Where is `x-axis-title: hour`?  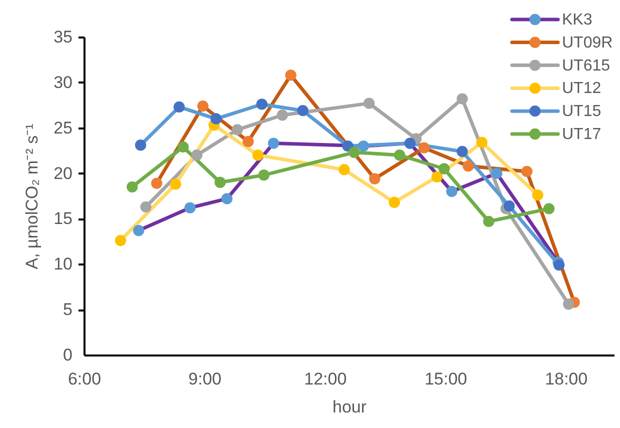
x-axis-title: hour is located at coordinates (349, 407).